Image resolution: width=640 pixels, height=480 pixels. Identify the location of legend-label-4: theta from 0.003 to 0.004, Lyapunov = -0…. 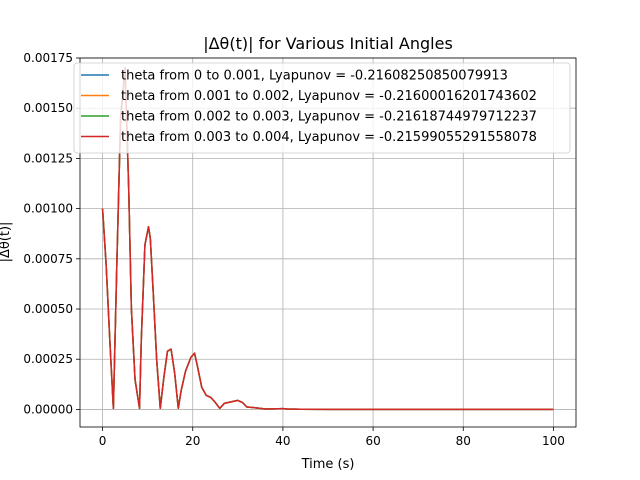
(329, 137).